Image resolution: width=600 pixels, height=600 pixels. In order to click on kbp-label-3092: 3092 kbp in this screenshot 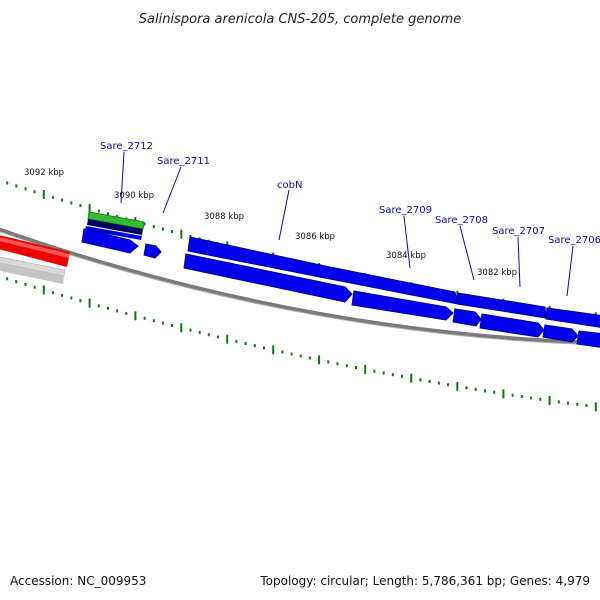, I will do `click(44, 173)`.